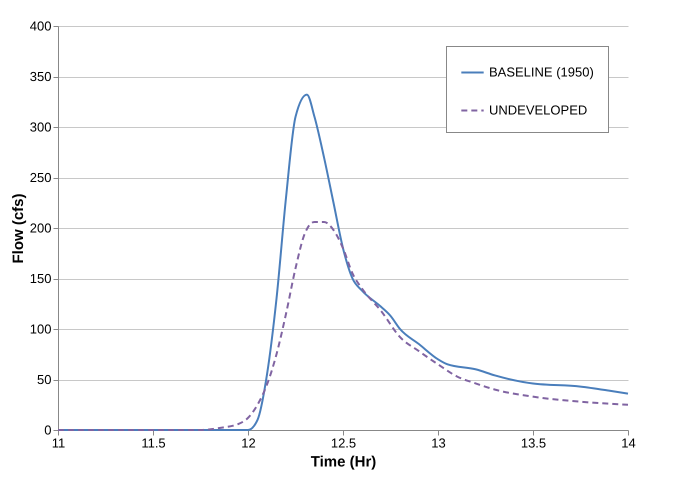 The width and height of the screenshot is (673, 493). What do you see at coordinates (44, 379) in the screenshot?
I see `y-tick-label: 50` at bounding box center [44, 379].